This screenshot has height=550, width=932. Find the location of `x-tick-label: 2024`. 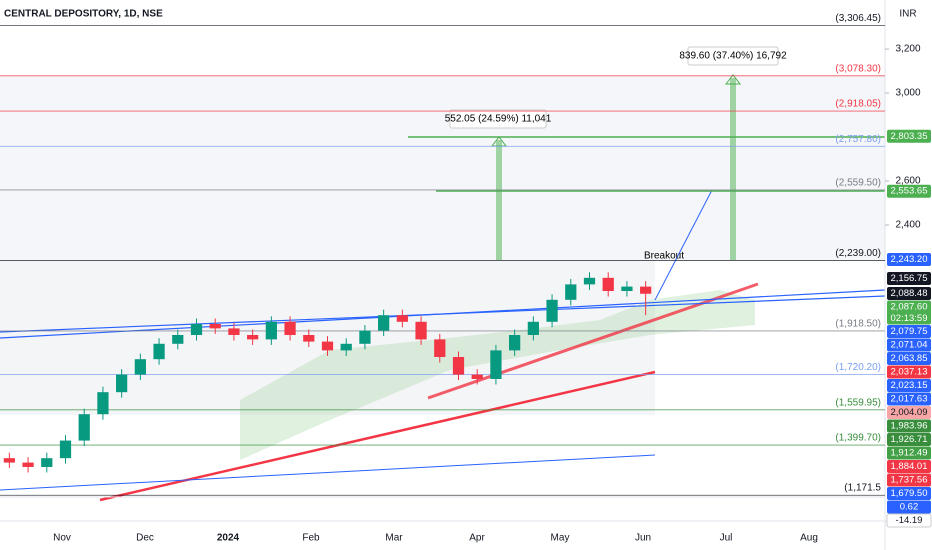

x-tick-label: 2024 is located at coordinates (228, 538).